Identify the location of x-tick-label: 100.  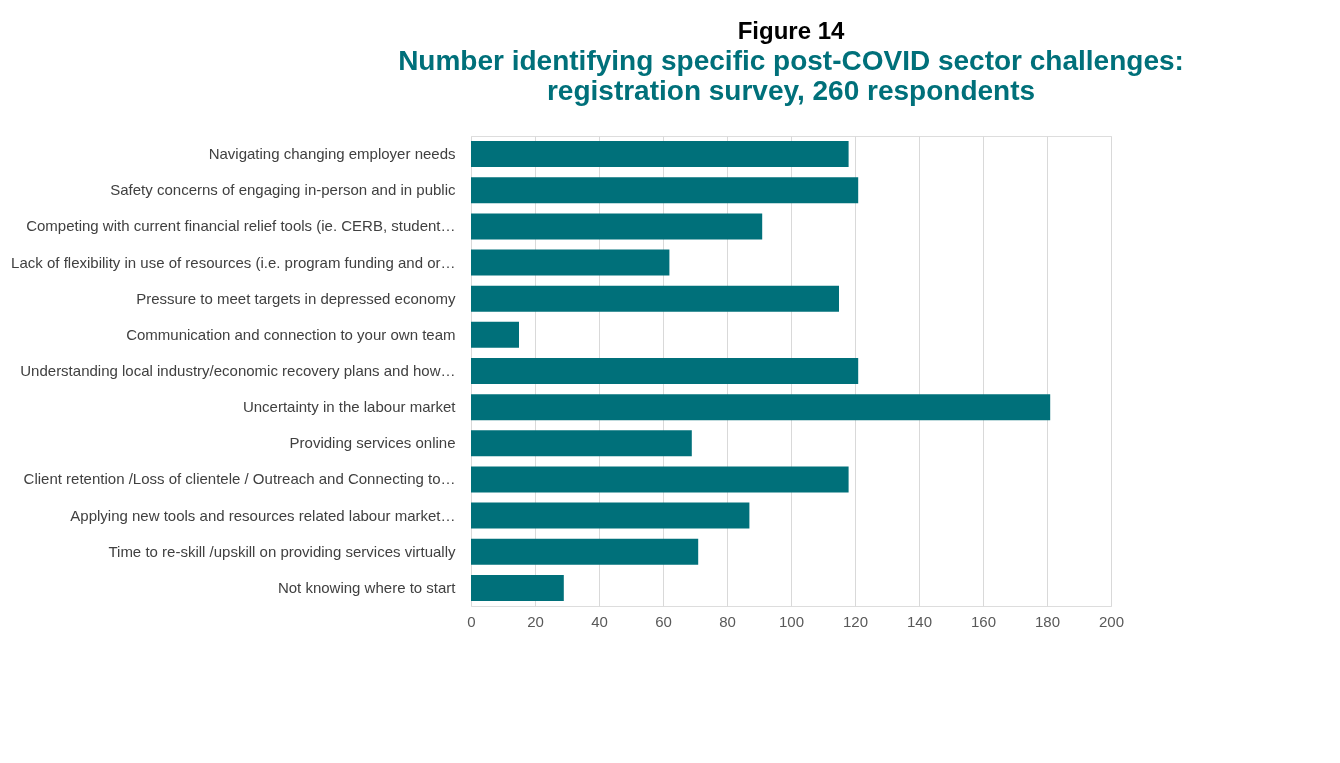
(791, 621).